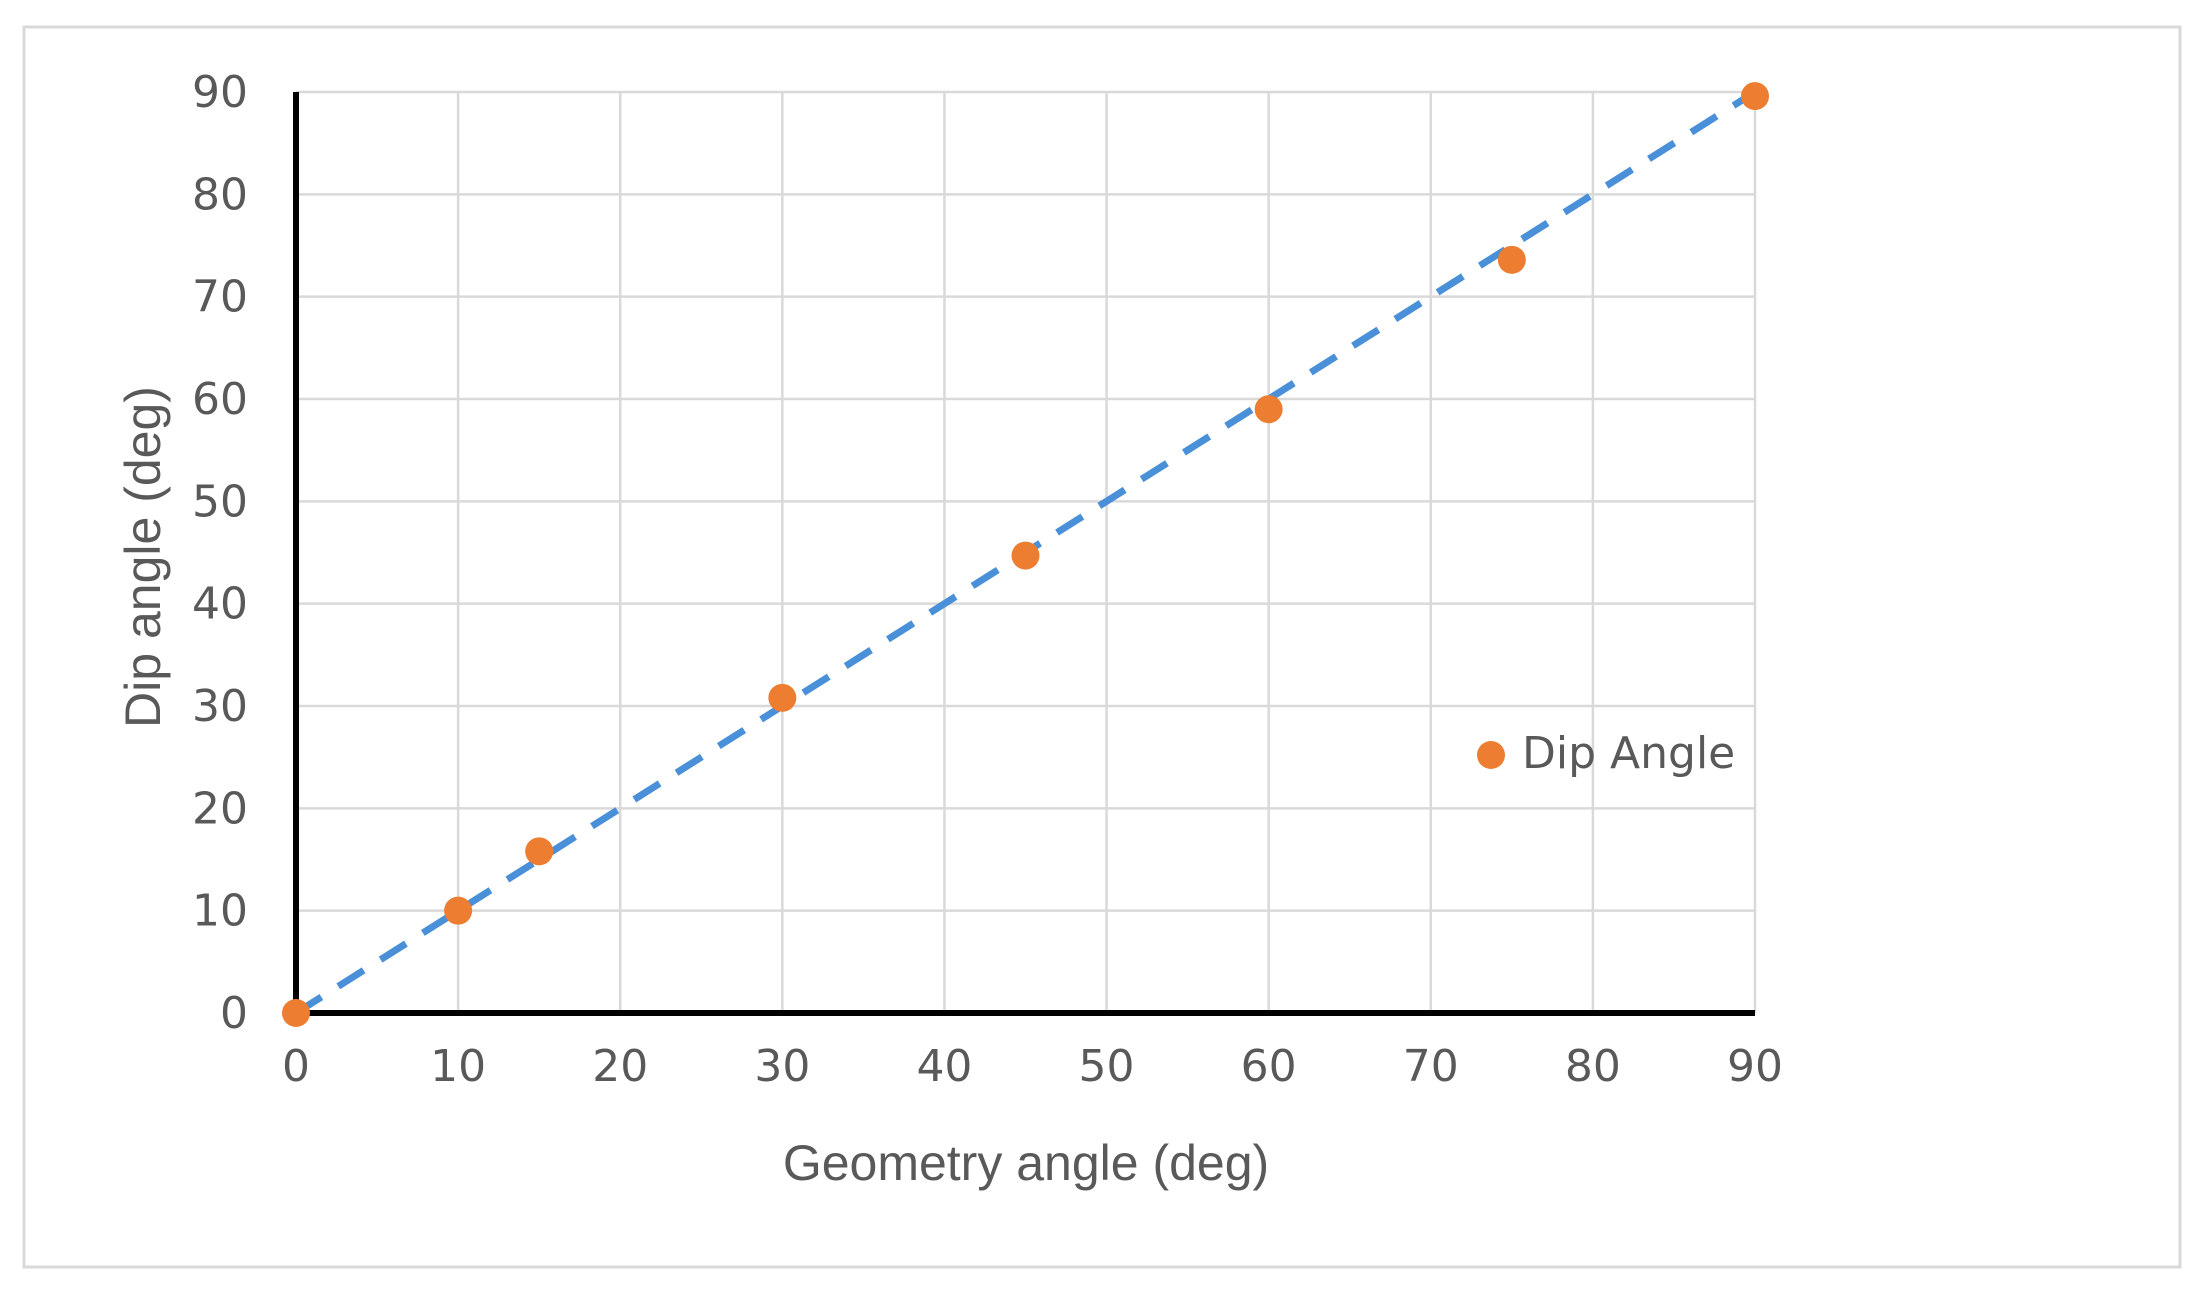 The image size is (2204, 1293). I want to click on y-tick-labels: 0 10 20 30 40 50 60 70 80 90, so click(220, 553).